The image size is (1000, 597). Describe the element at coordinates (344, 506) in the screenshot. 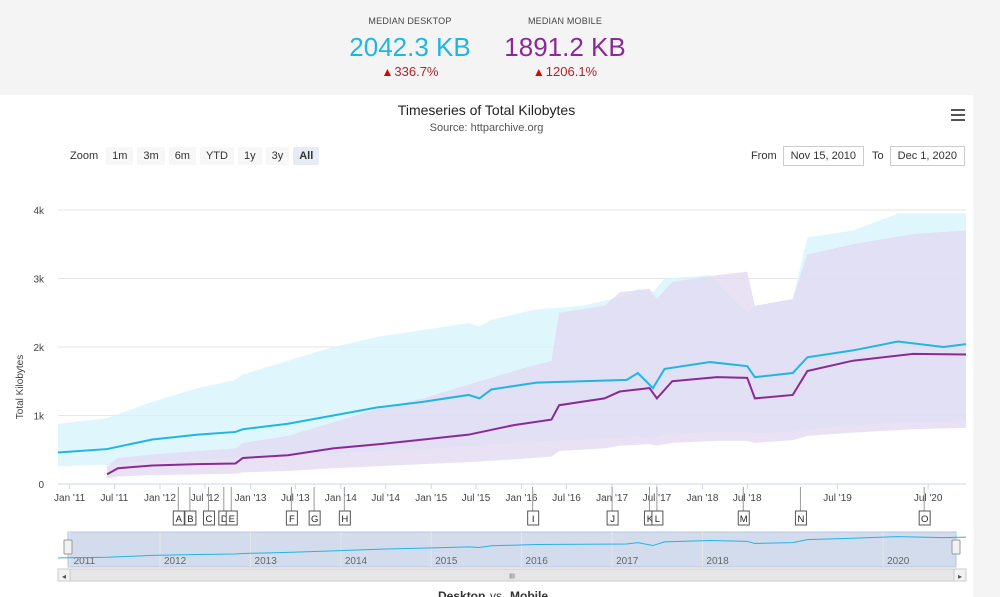

I see `flag-h: H` at that location.